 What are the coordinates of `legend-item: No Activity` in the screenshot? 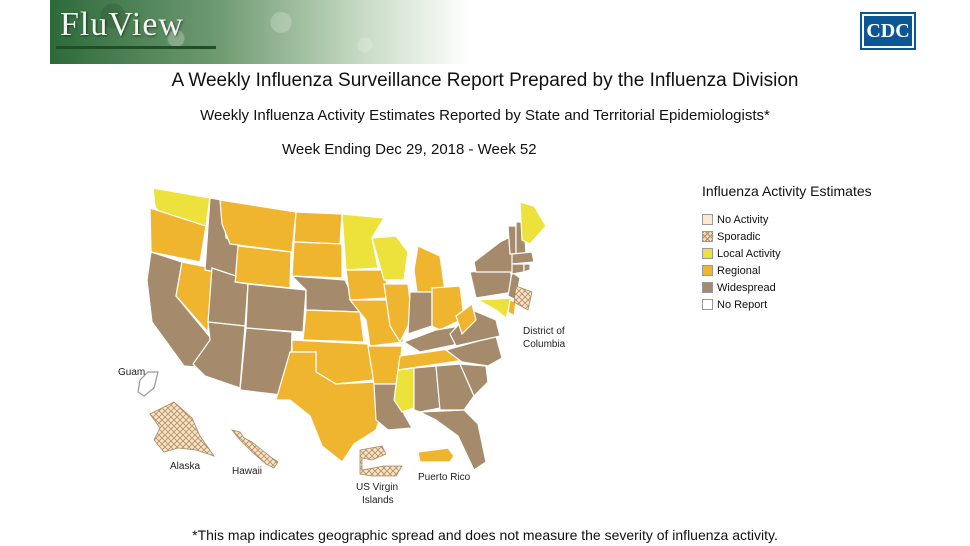 It's located at (741, 219).